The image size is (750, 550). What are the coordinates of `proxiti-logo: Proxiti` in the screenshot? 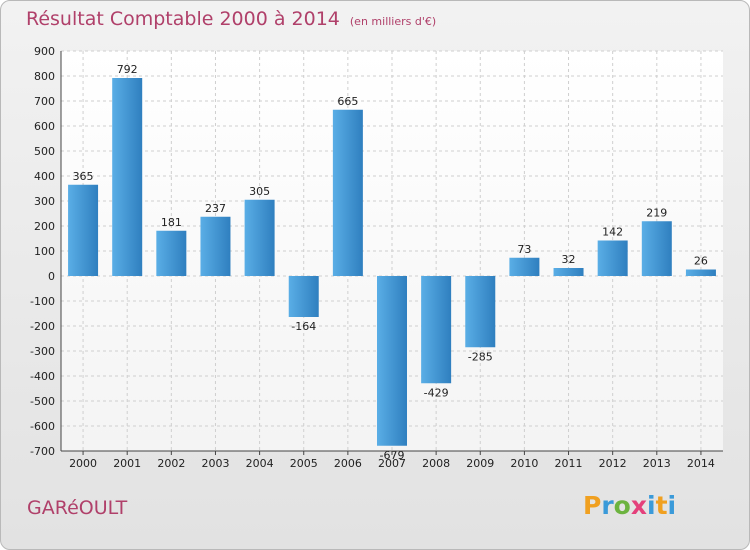 It's located at (629, 505).